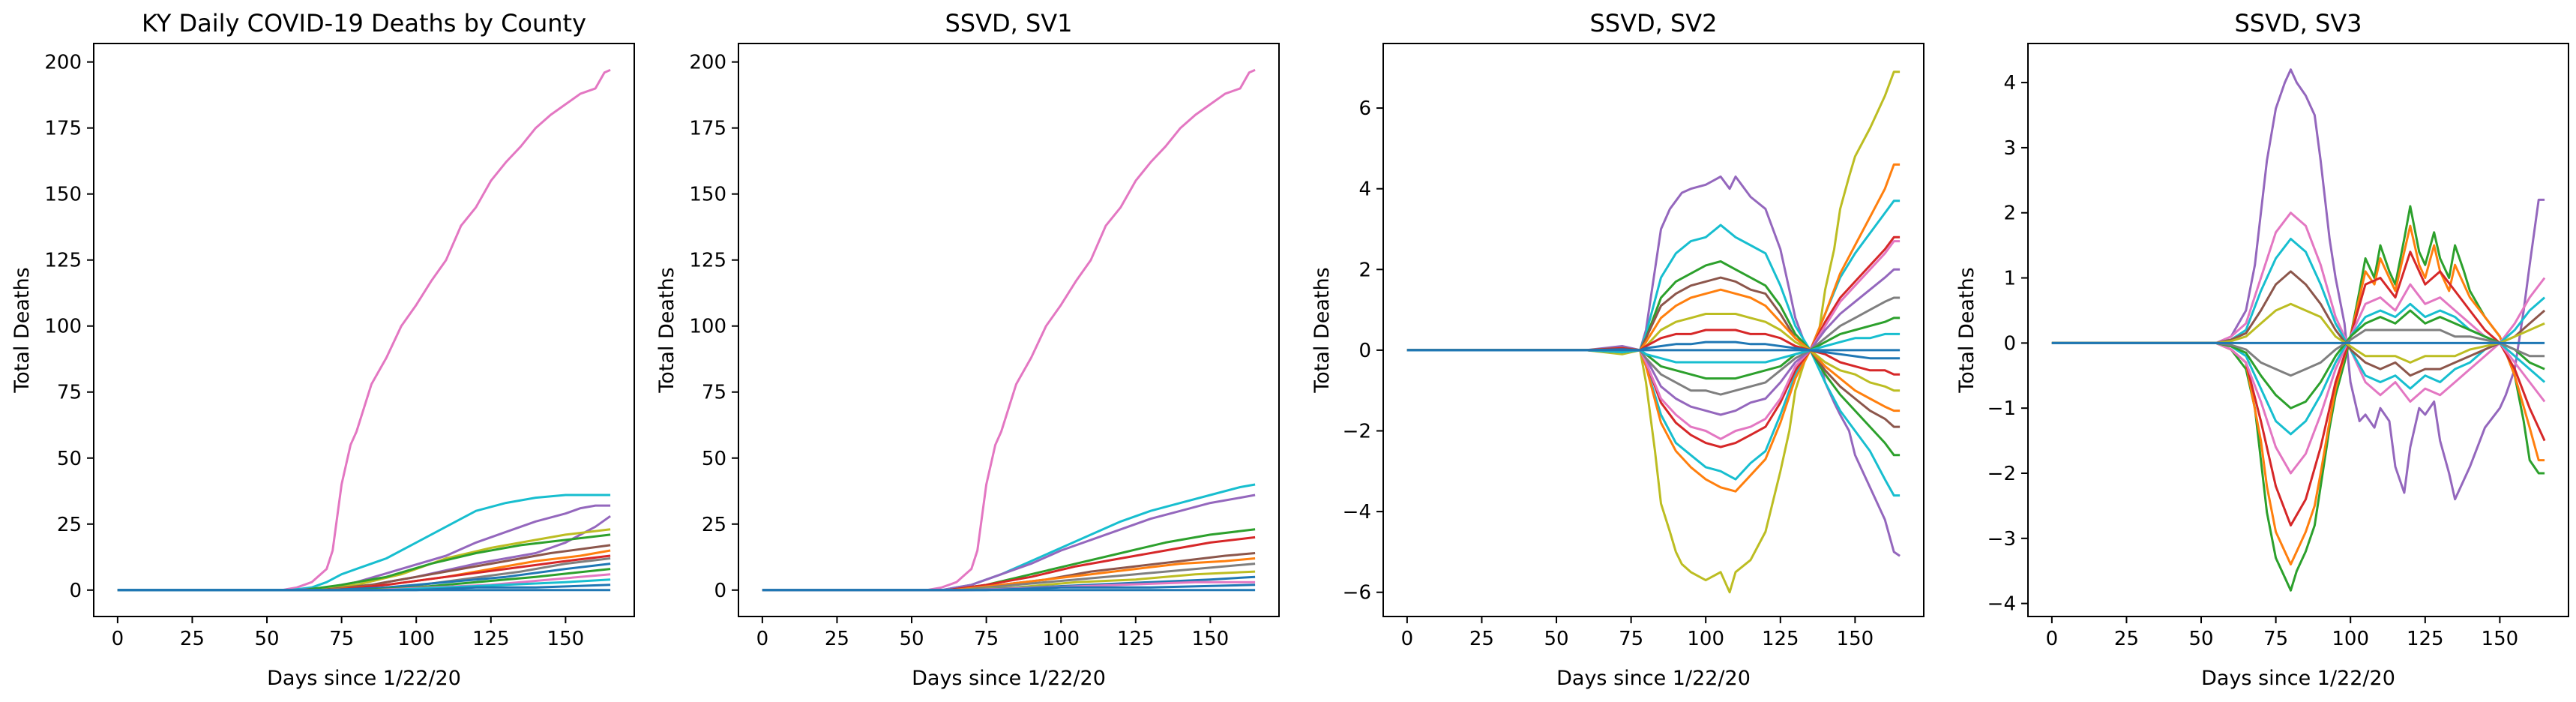  Describe the element at coordinates (69, 459) in the screenshot. I see `y-tick-label: 50` at that location.